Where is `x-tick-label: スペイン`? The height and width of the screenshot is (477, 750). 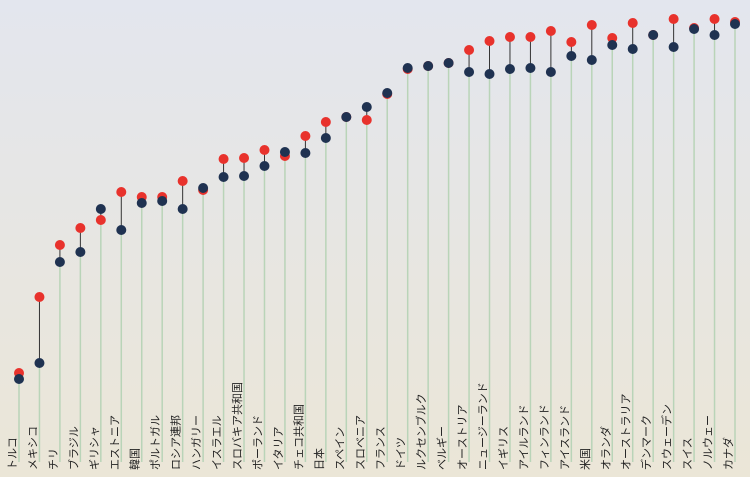
x-tick-label: スペイン is located at coordinates (339, 448).